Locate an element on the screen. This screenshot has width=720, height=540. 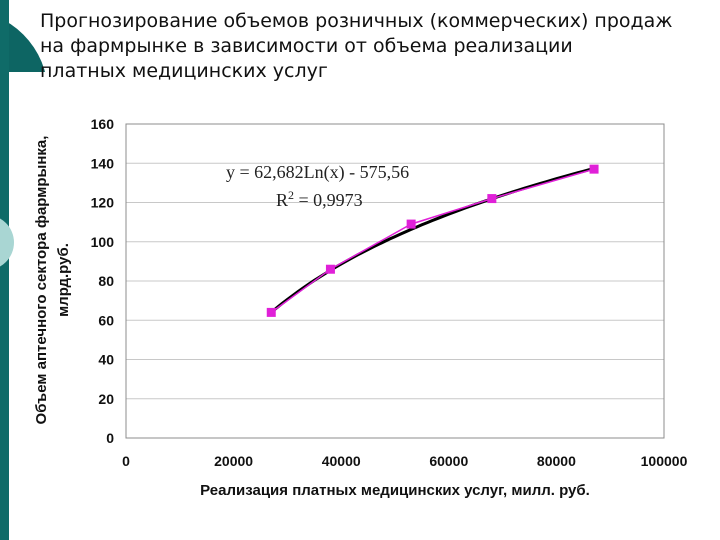
y-tick-label: 140 is located at coordinates (103, 163).